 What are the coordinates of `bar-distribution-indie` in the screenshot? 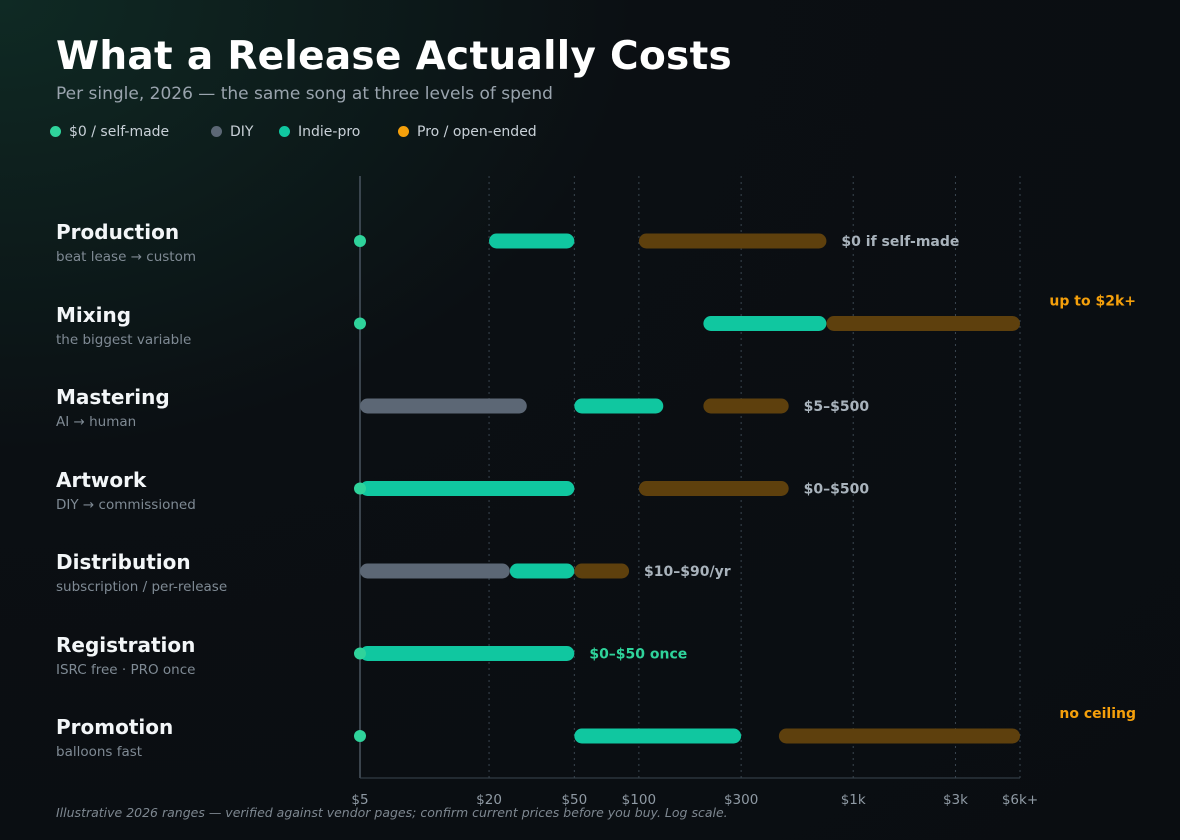 It's located at (542, 571).